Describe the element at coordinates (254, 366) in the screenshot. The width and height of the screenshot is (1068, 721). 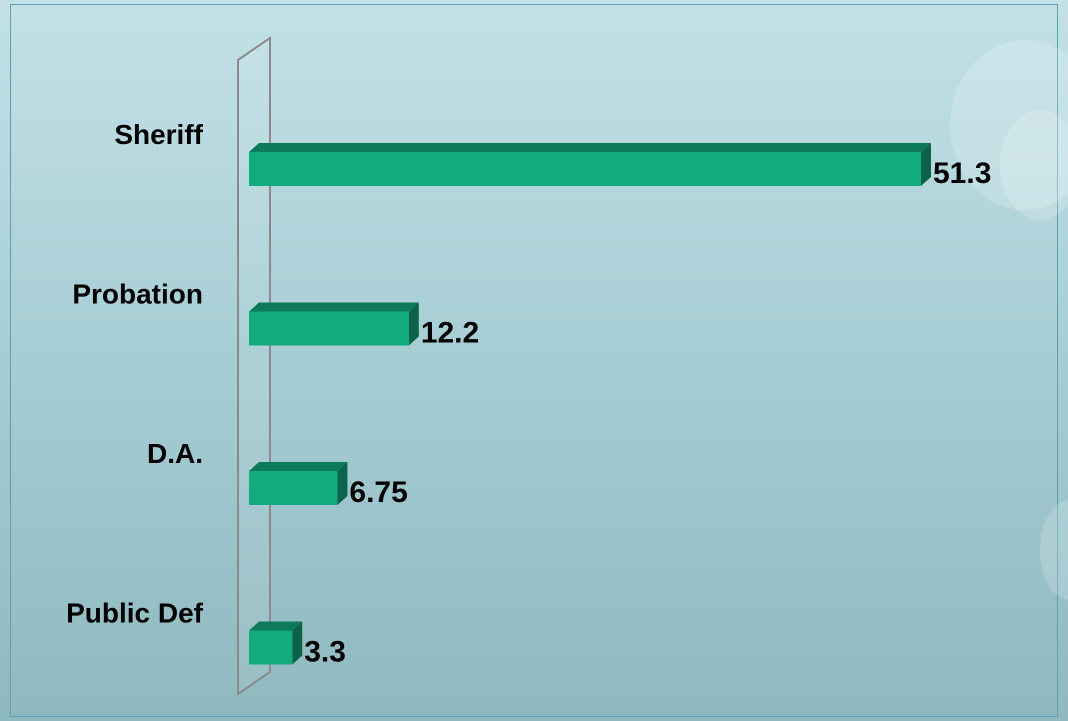
I see `axis-wall` at that location.